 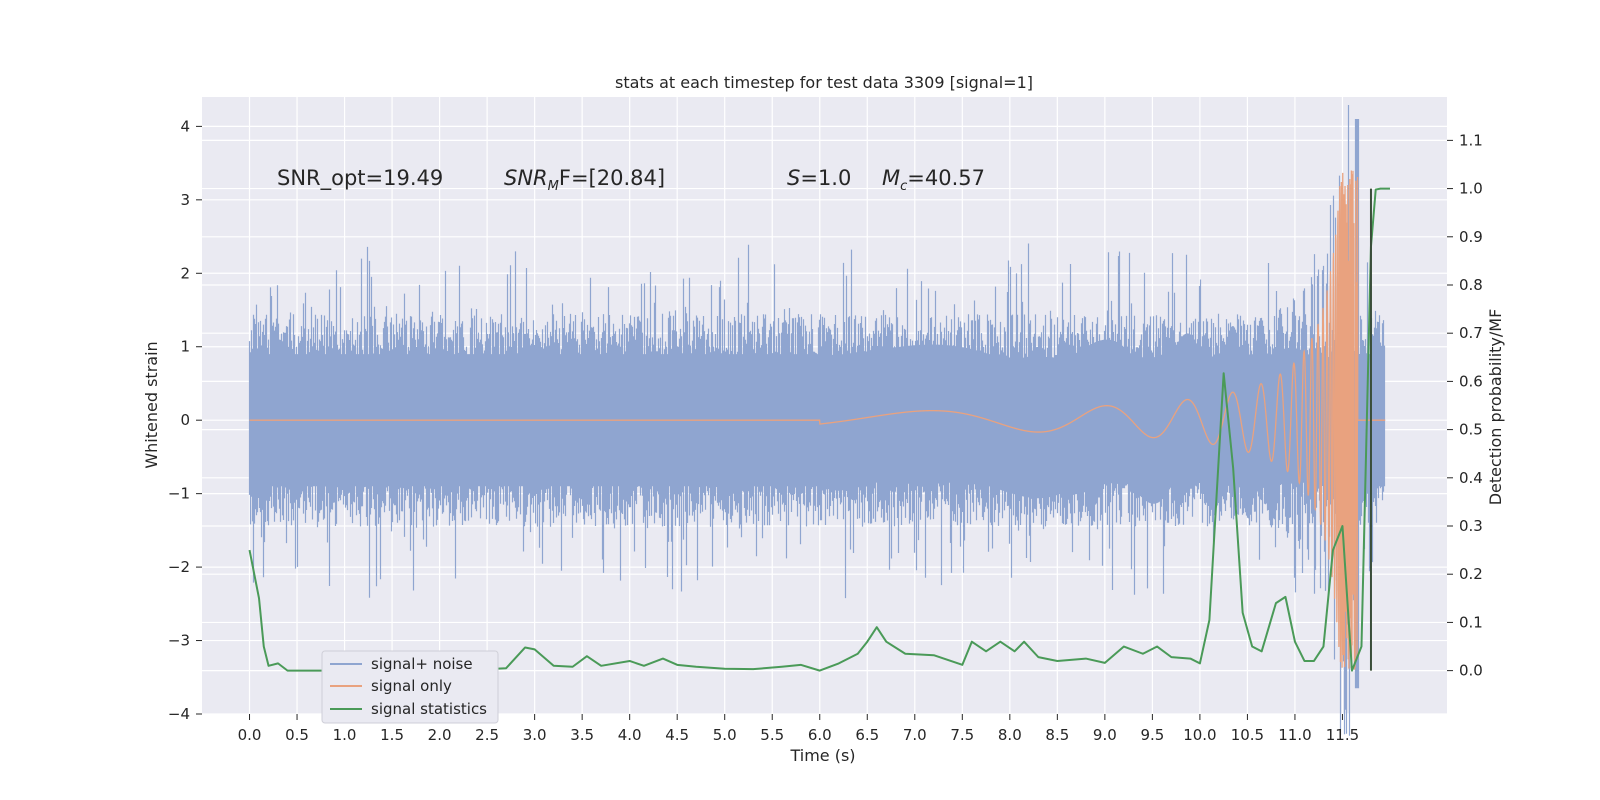 What do you see at coordinates (360, 178) in the screenshot?
I see `snr-opt-annotation: SNR_opt=19.49` at bounding box center [360, 178].